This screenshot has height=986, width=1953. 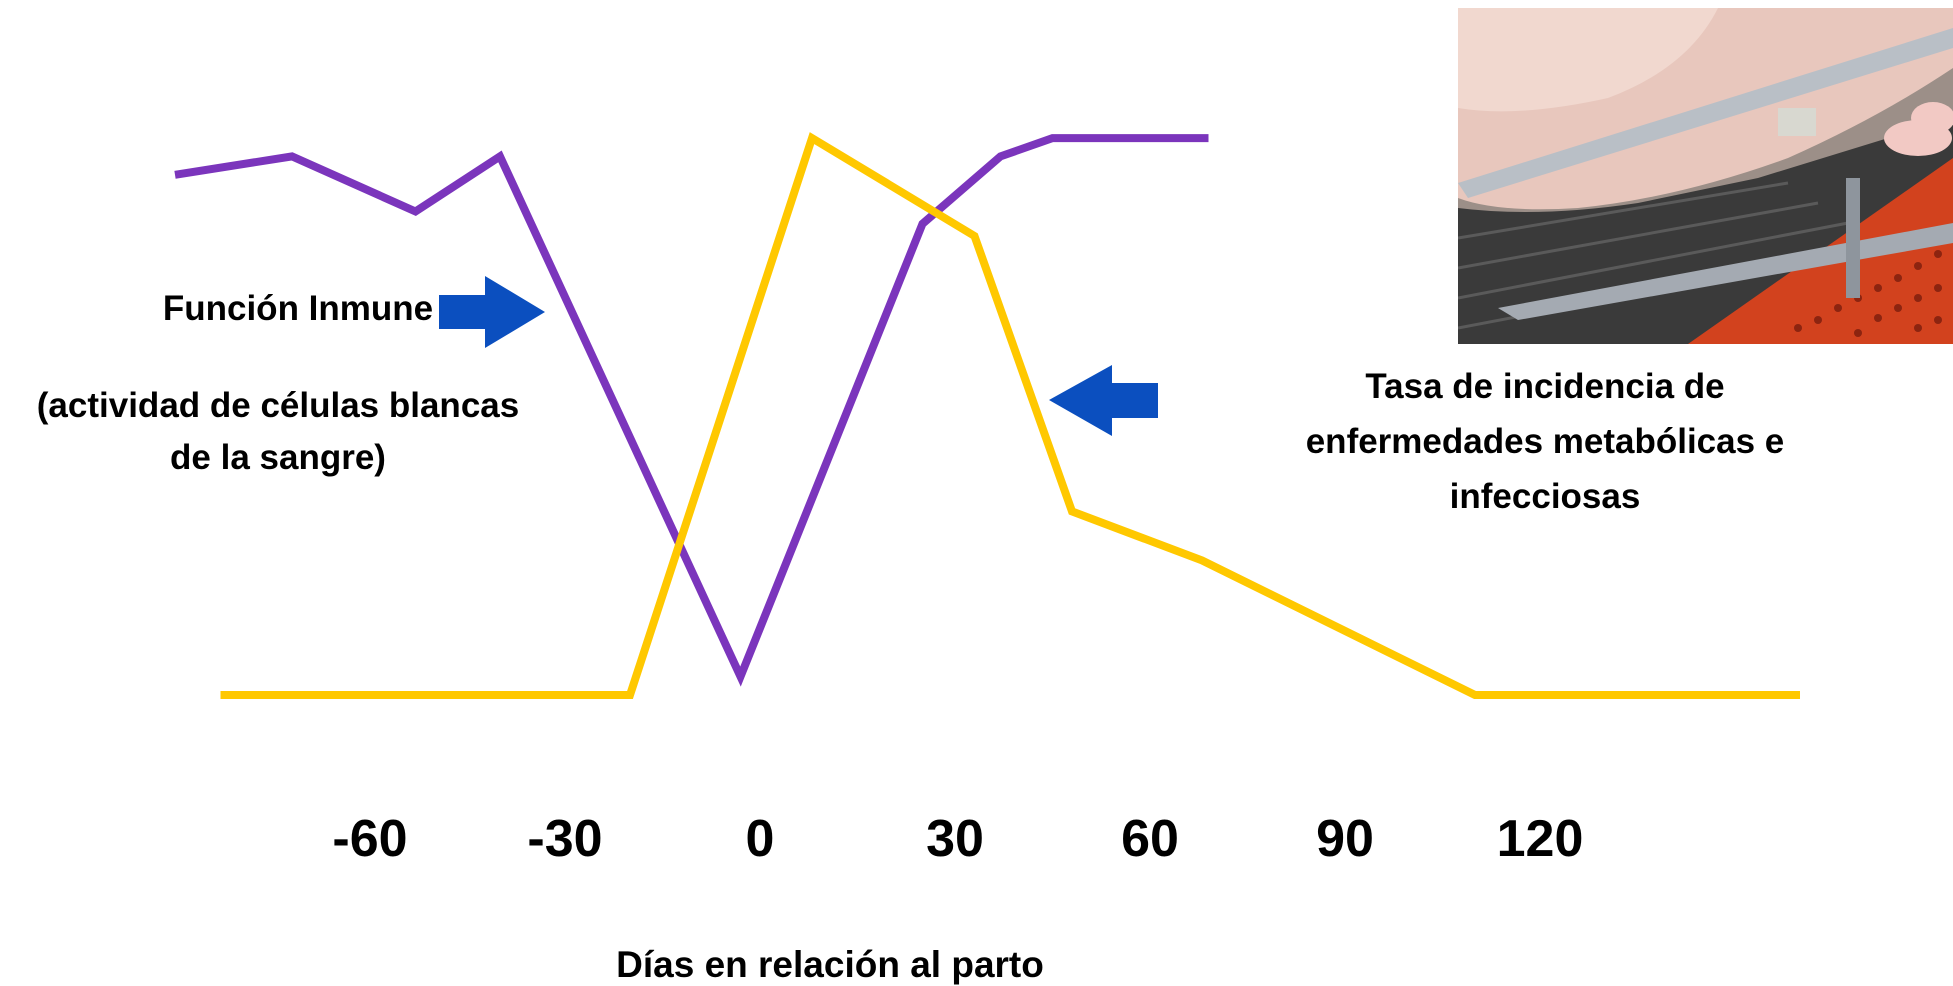 I want to click on x-tick-labels: -60 -30 0 30 60 90 120, so click(x=957, y=839).